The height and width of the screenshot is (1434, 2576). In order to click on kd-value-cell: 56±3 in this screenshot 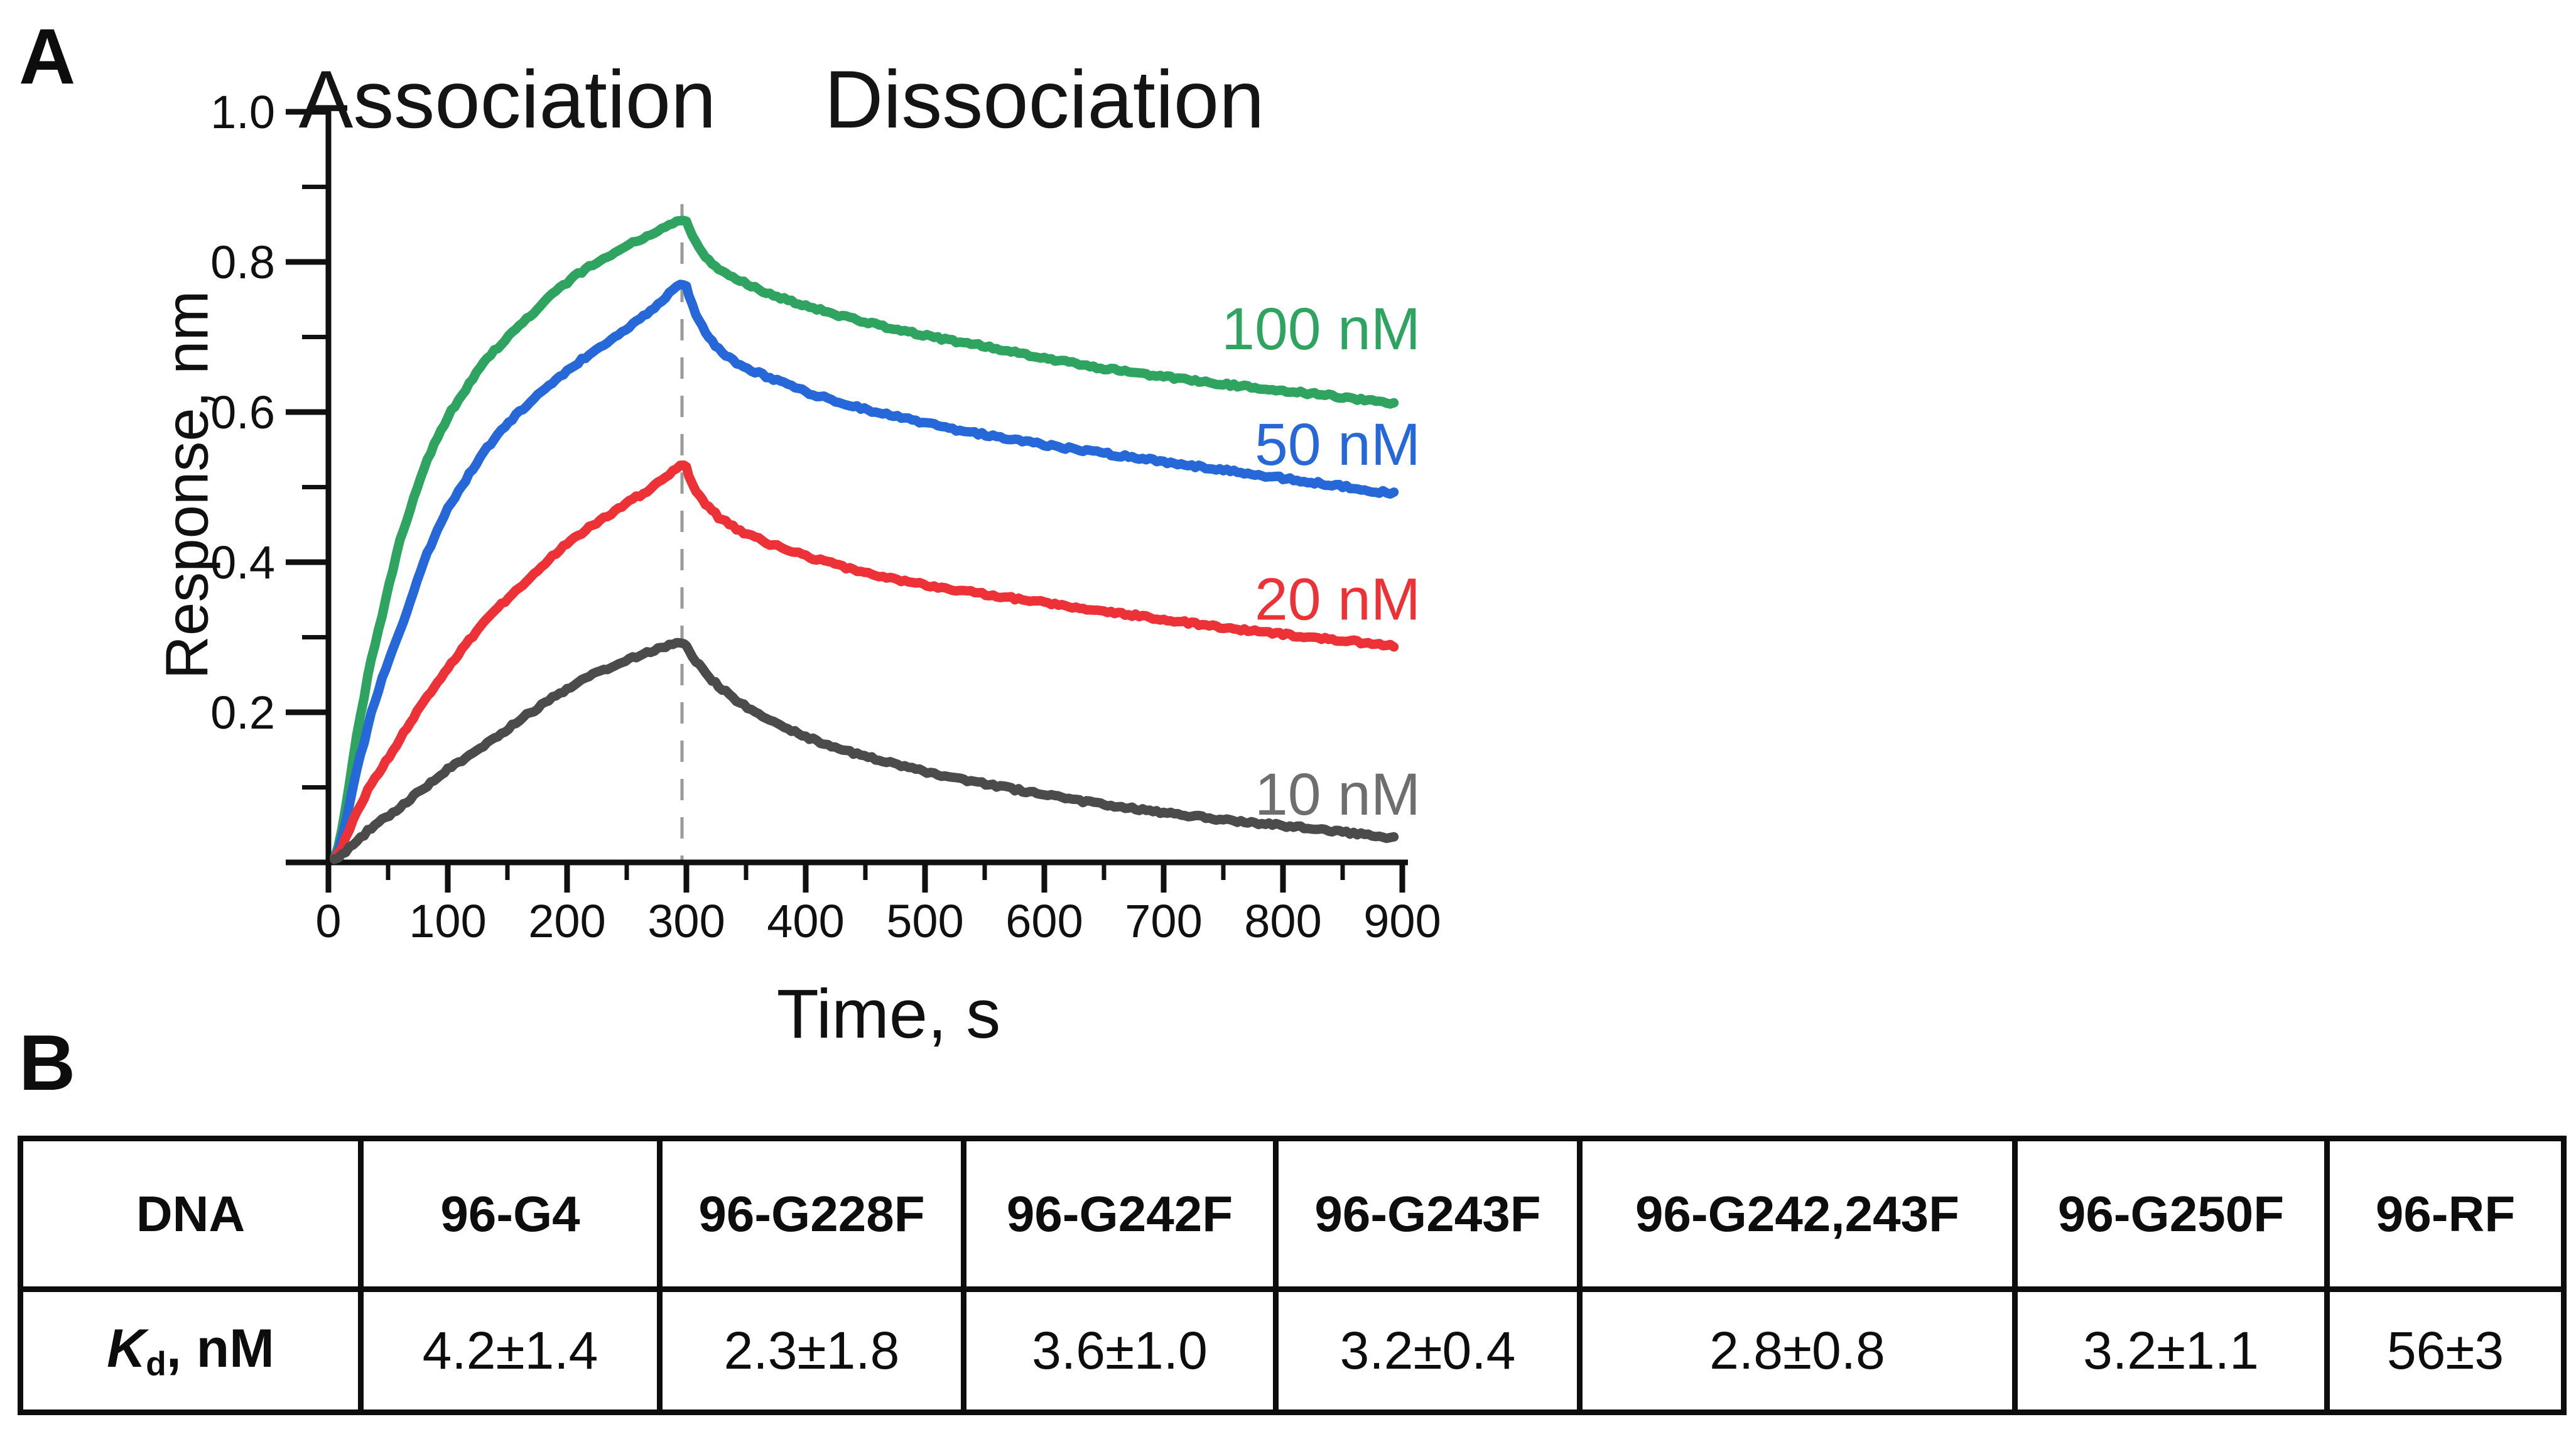, I will do `click(2446, 1350)`.